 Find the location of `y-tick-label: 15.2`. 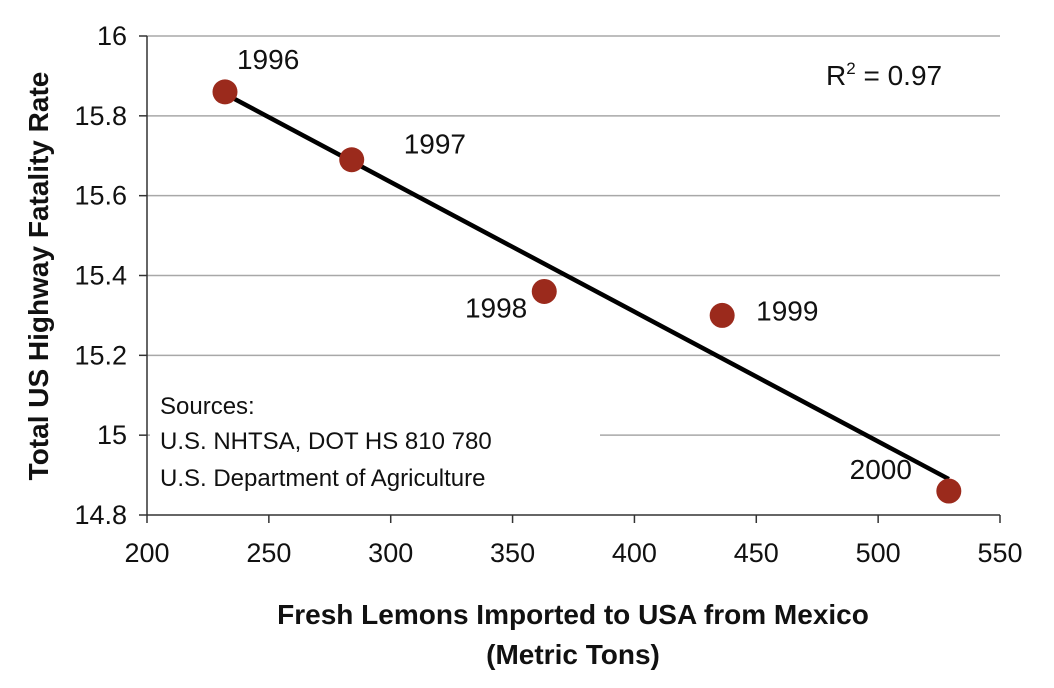

y-tick-label: 15.2 is located at coordinates (100, 355).